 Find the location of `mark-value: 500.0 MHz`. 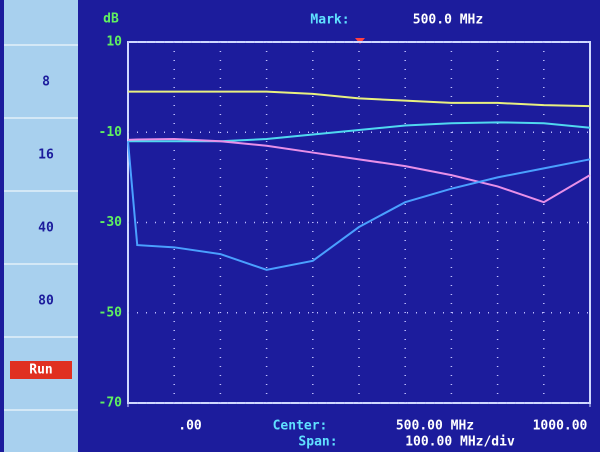

mark-value: 500.0 MHz is located at coordinates (448, 20).